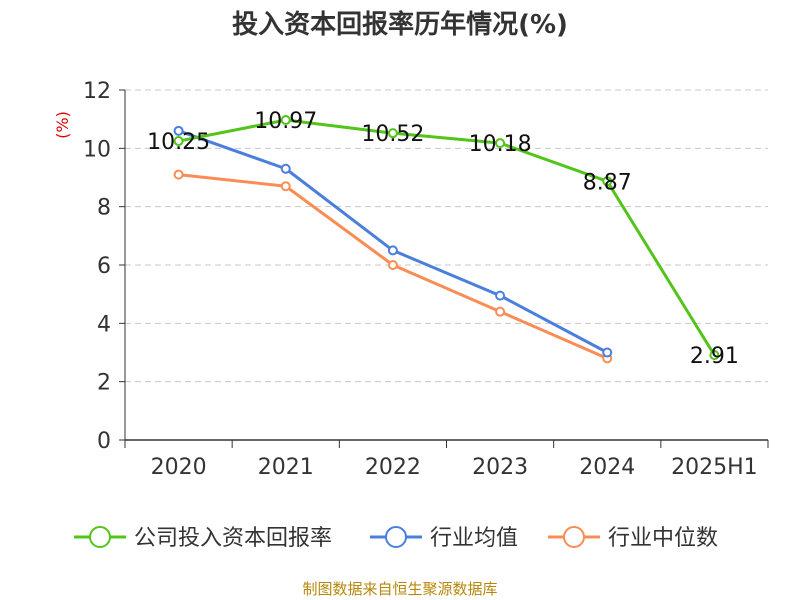 The width and height of the screenshot is (800, 600). I want to click on y-axis-label: (%), so click(62, 125).